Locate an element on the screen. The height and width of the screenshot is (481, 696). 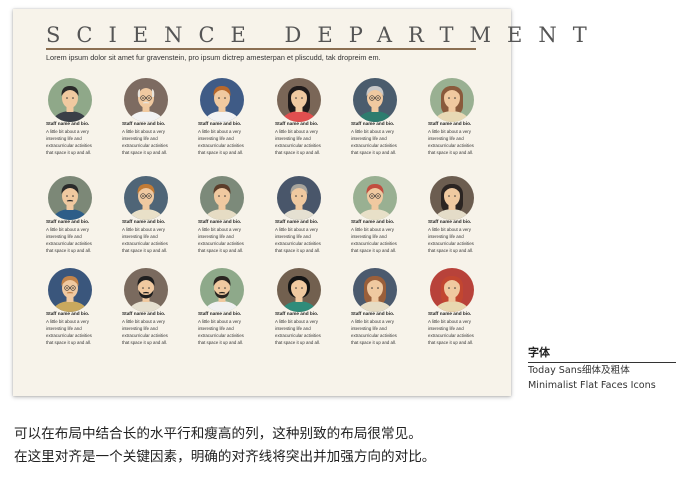
man-goatee-icon is located at coordinates (70, 198).